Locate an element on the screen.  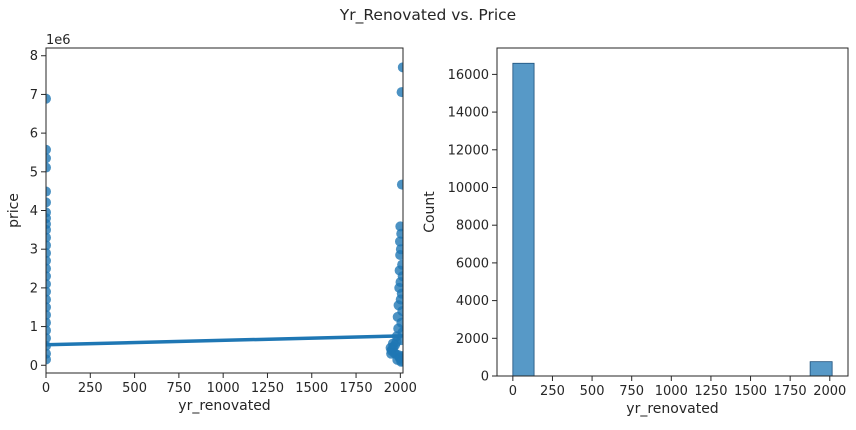
y-tick-label: 5 is located at coordinates (34, 172).